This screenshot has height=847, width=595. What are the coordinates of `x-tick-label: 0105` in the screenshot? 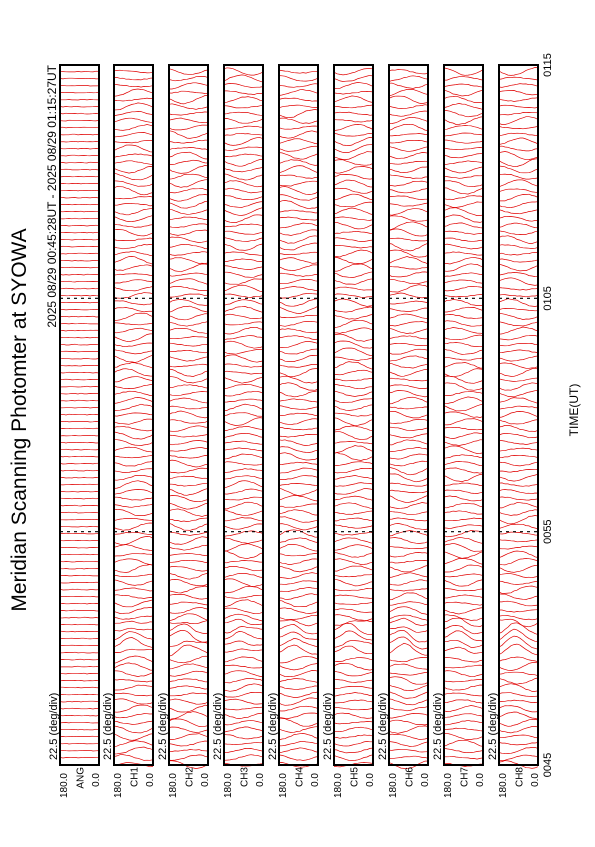 It's located at (548, 298).